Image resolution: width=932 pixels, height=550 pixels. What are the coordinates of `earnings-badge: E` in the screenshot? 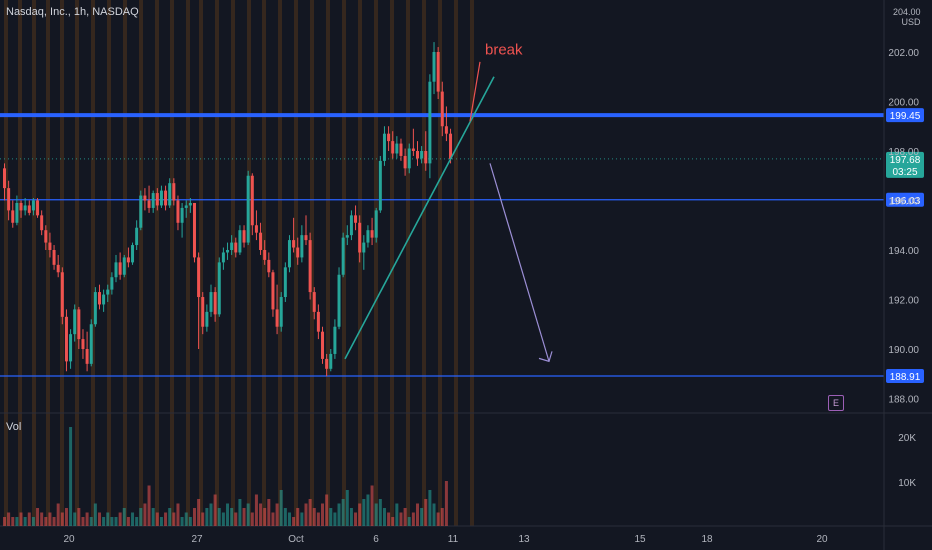 It's located at (836, 403).